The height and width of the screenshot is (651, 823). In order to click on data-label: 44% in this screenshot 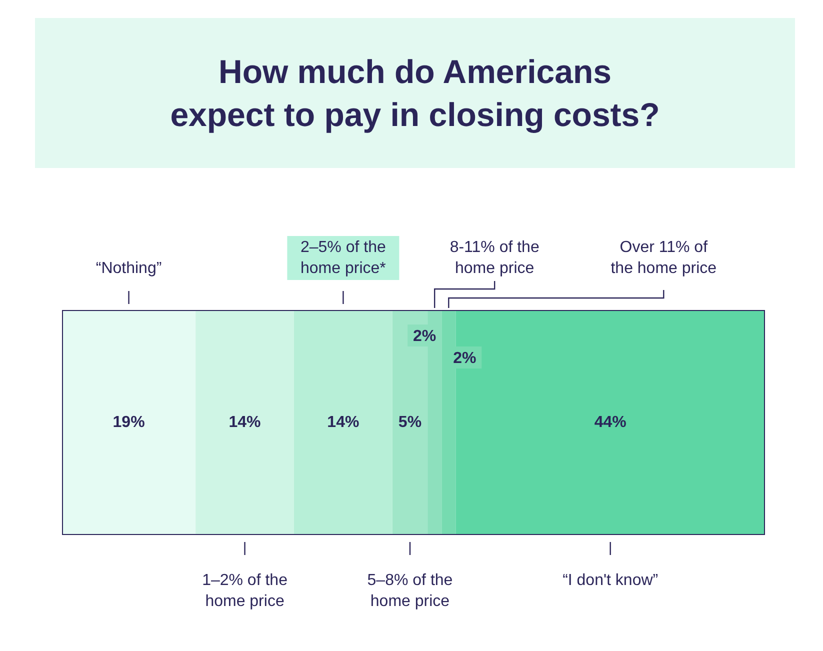, I will do `click(610, 422)`.